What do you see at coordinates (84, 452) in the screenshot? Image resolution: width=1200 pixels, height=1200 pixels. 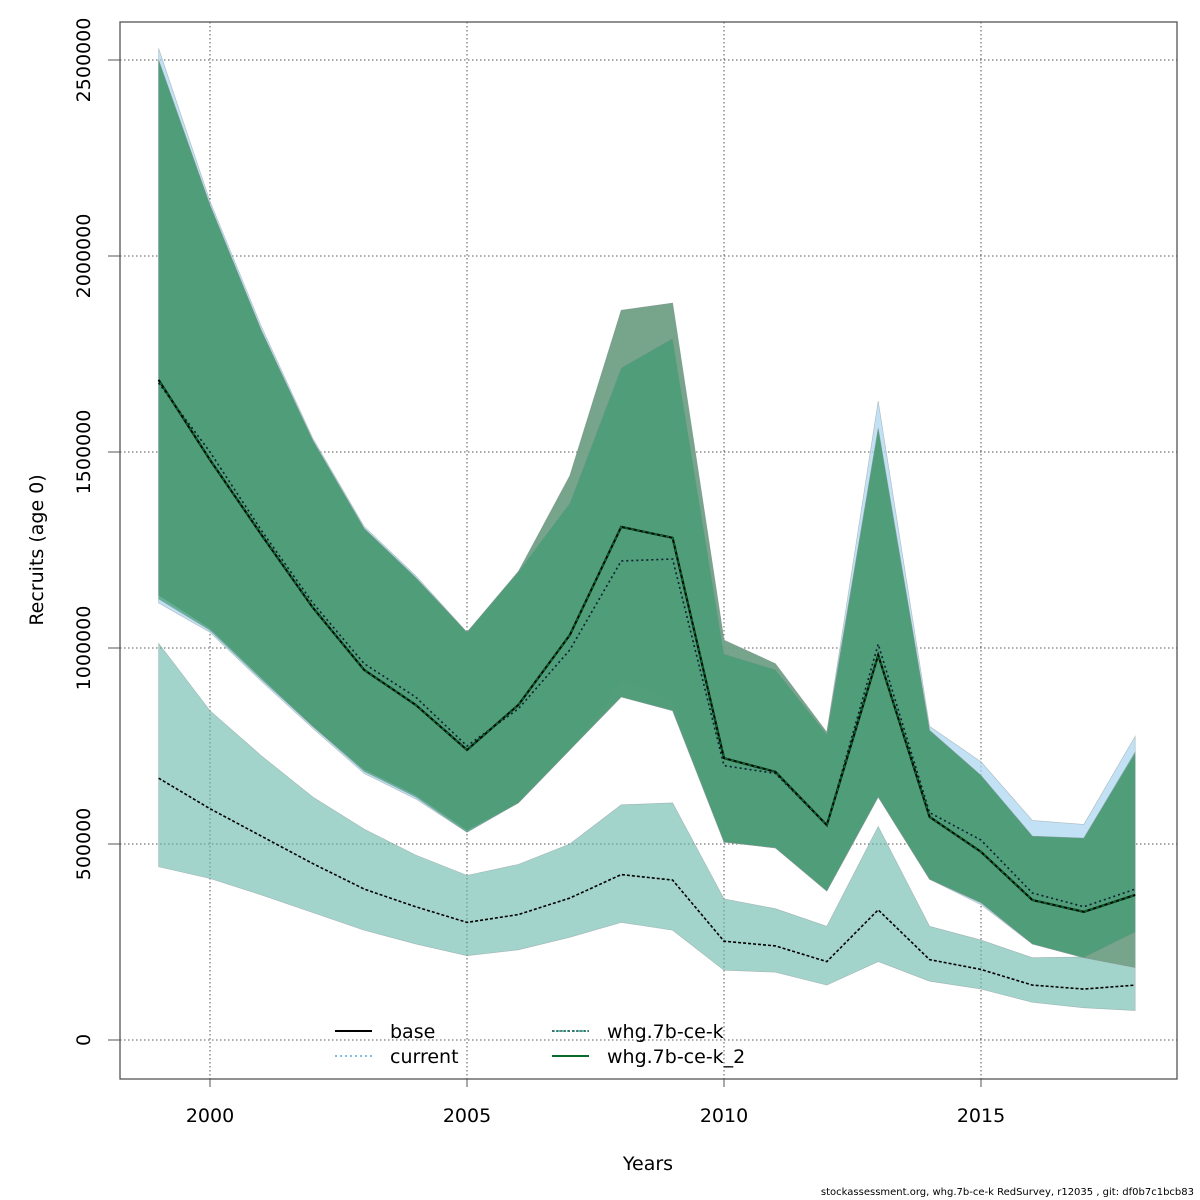 I see `y-tick-label: 1500000` at bounding box center [84, 452].